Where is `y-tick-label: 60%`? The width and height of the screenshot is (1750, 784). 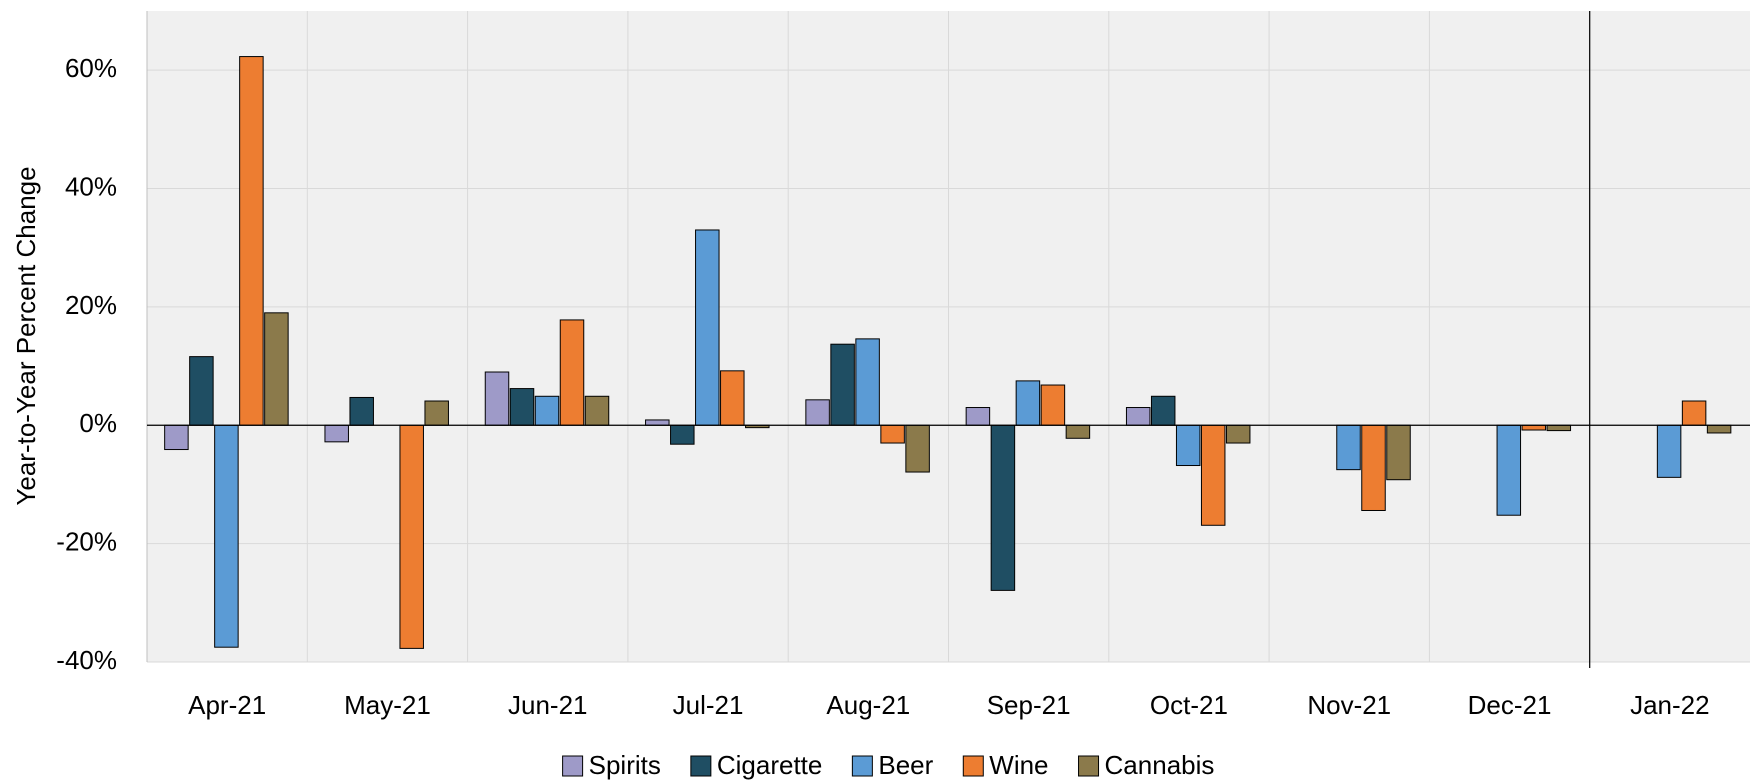 y-tick-label: 60% is located at coordinates (91, 68).